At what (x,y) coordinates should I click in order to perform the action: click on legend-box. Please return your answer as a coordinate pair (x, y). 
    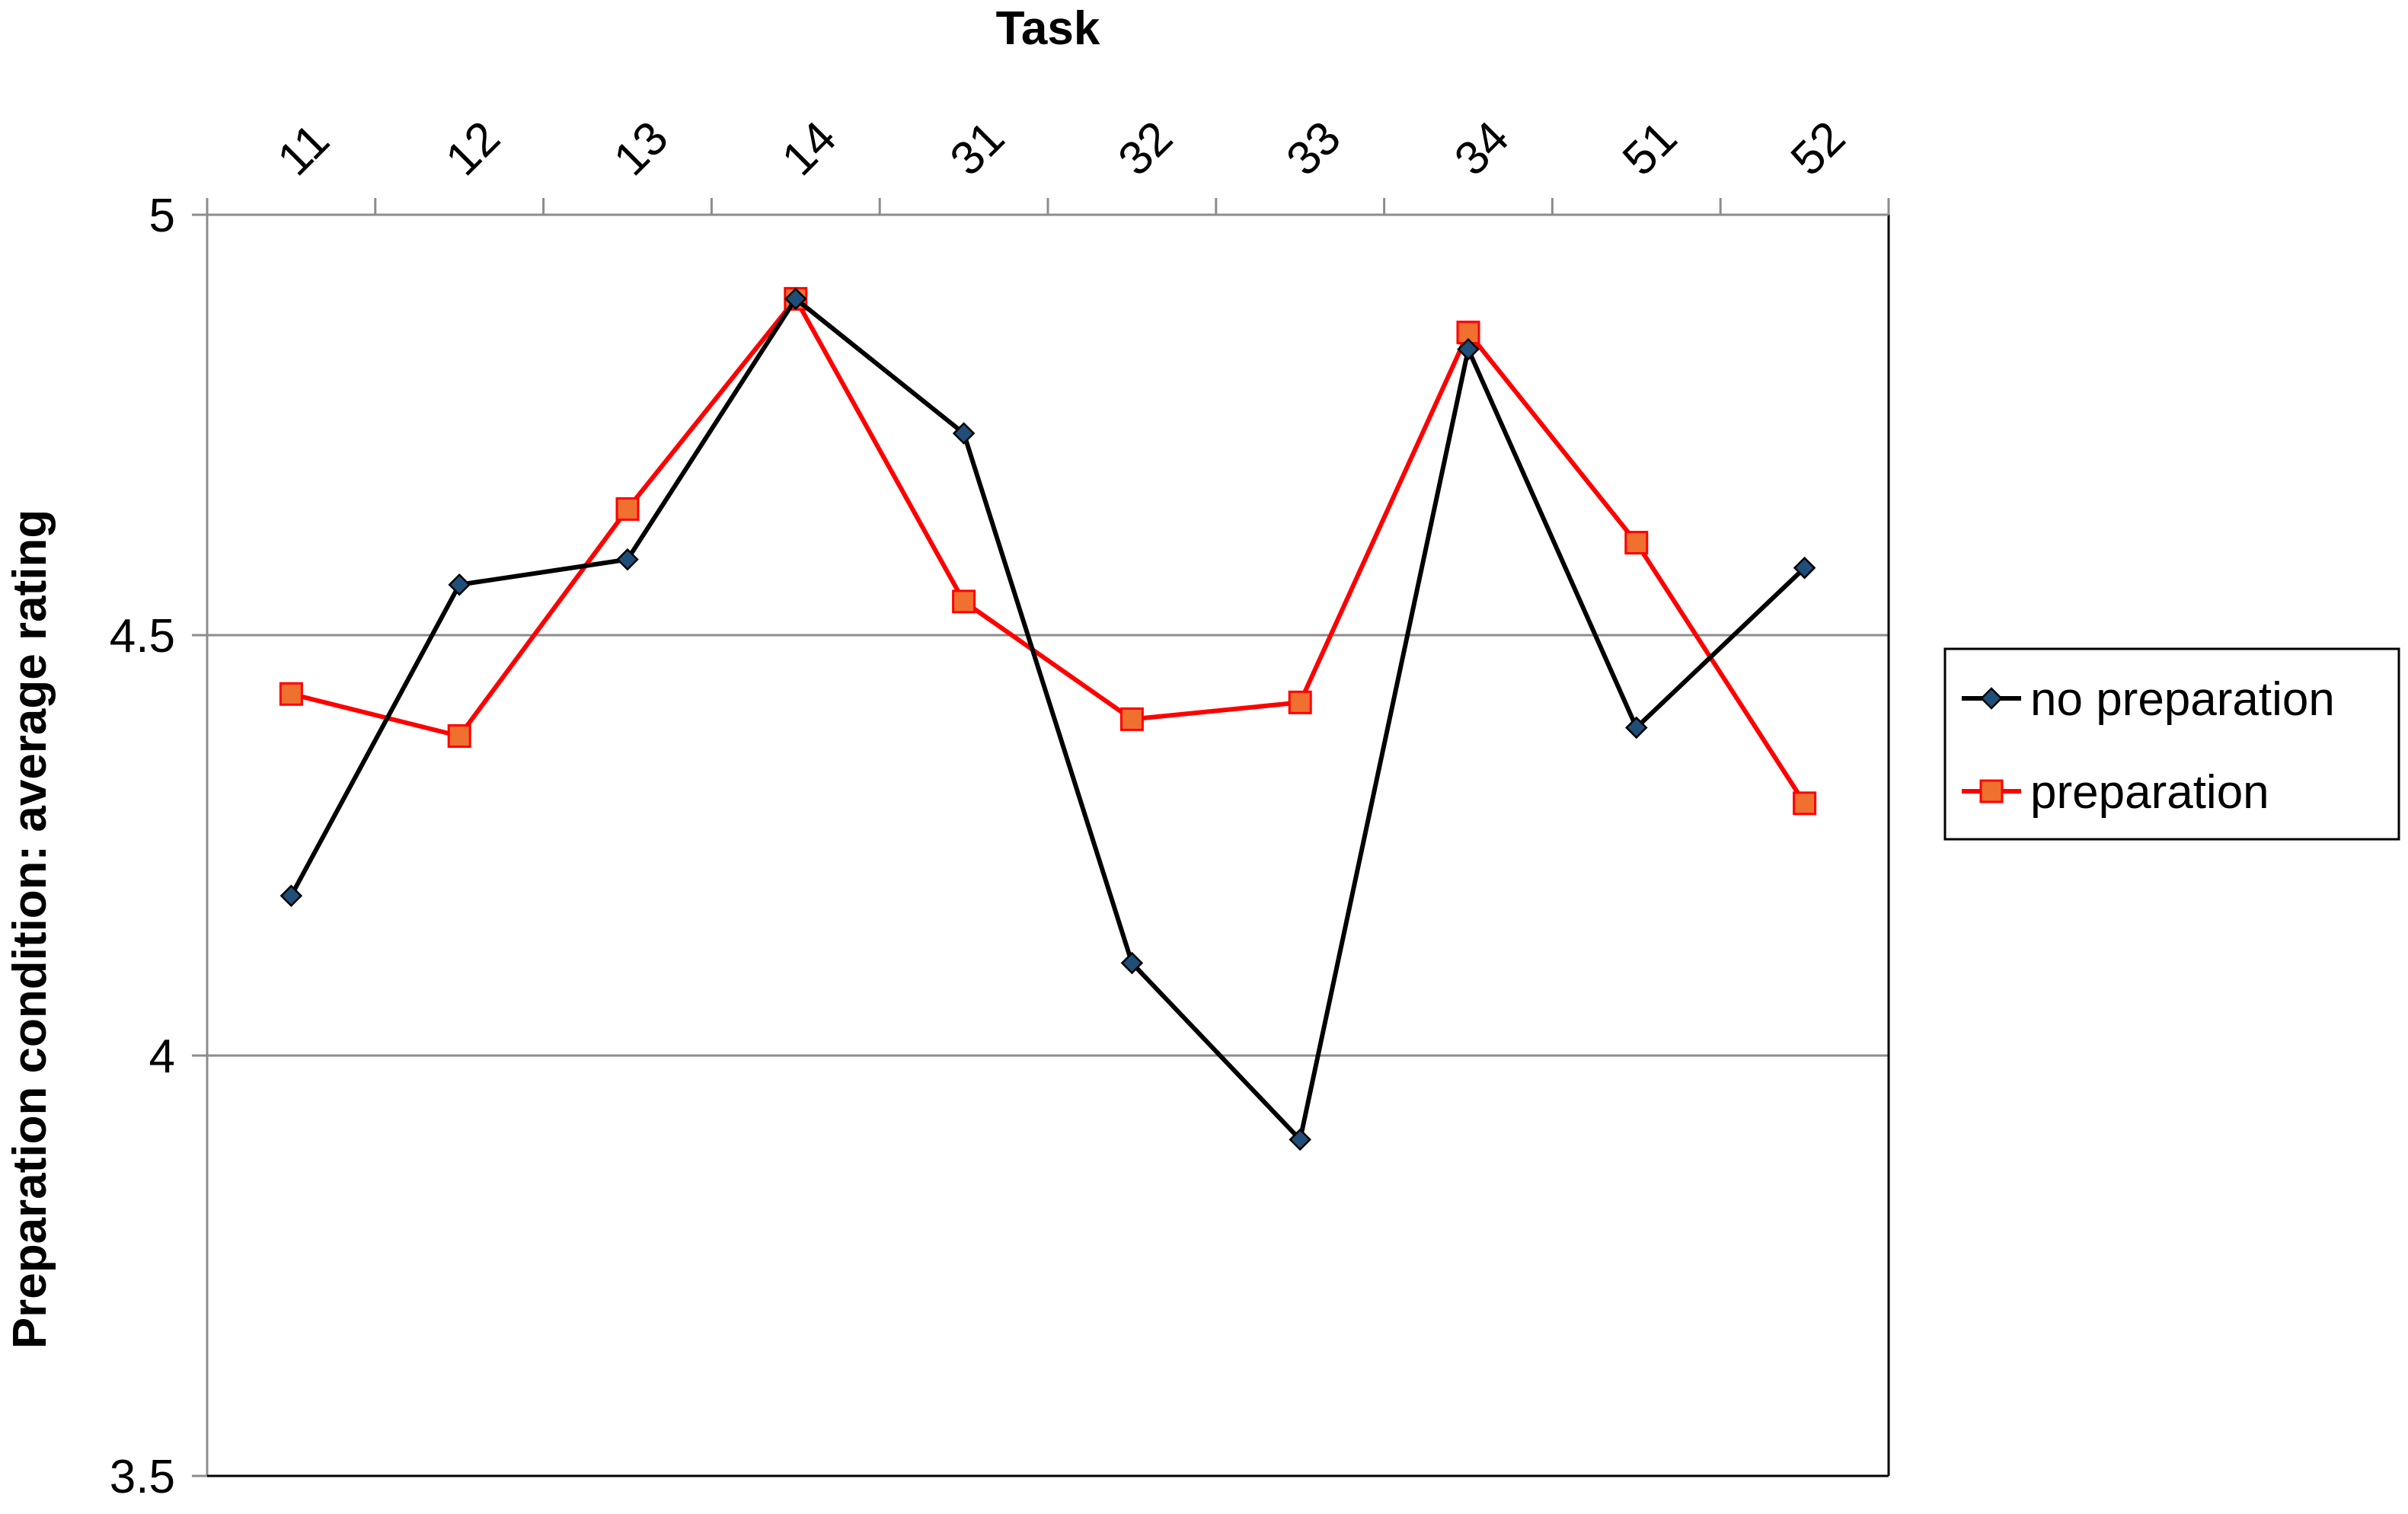
    Looking at the image, I should click on (2172, 744).